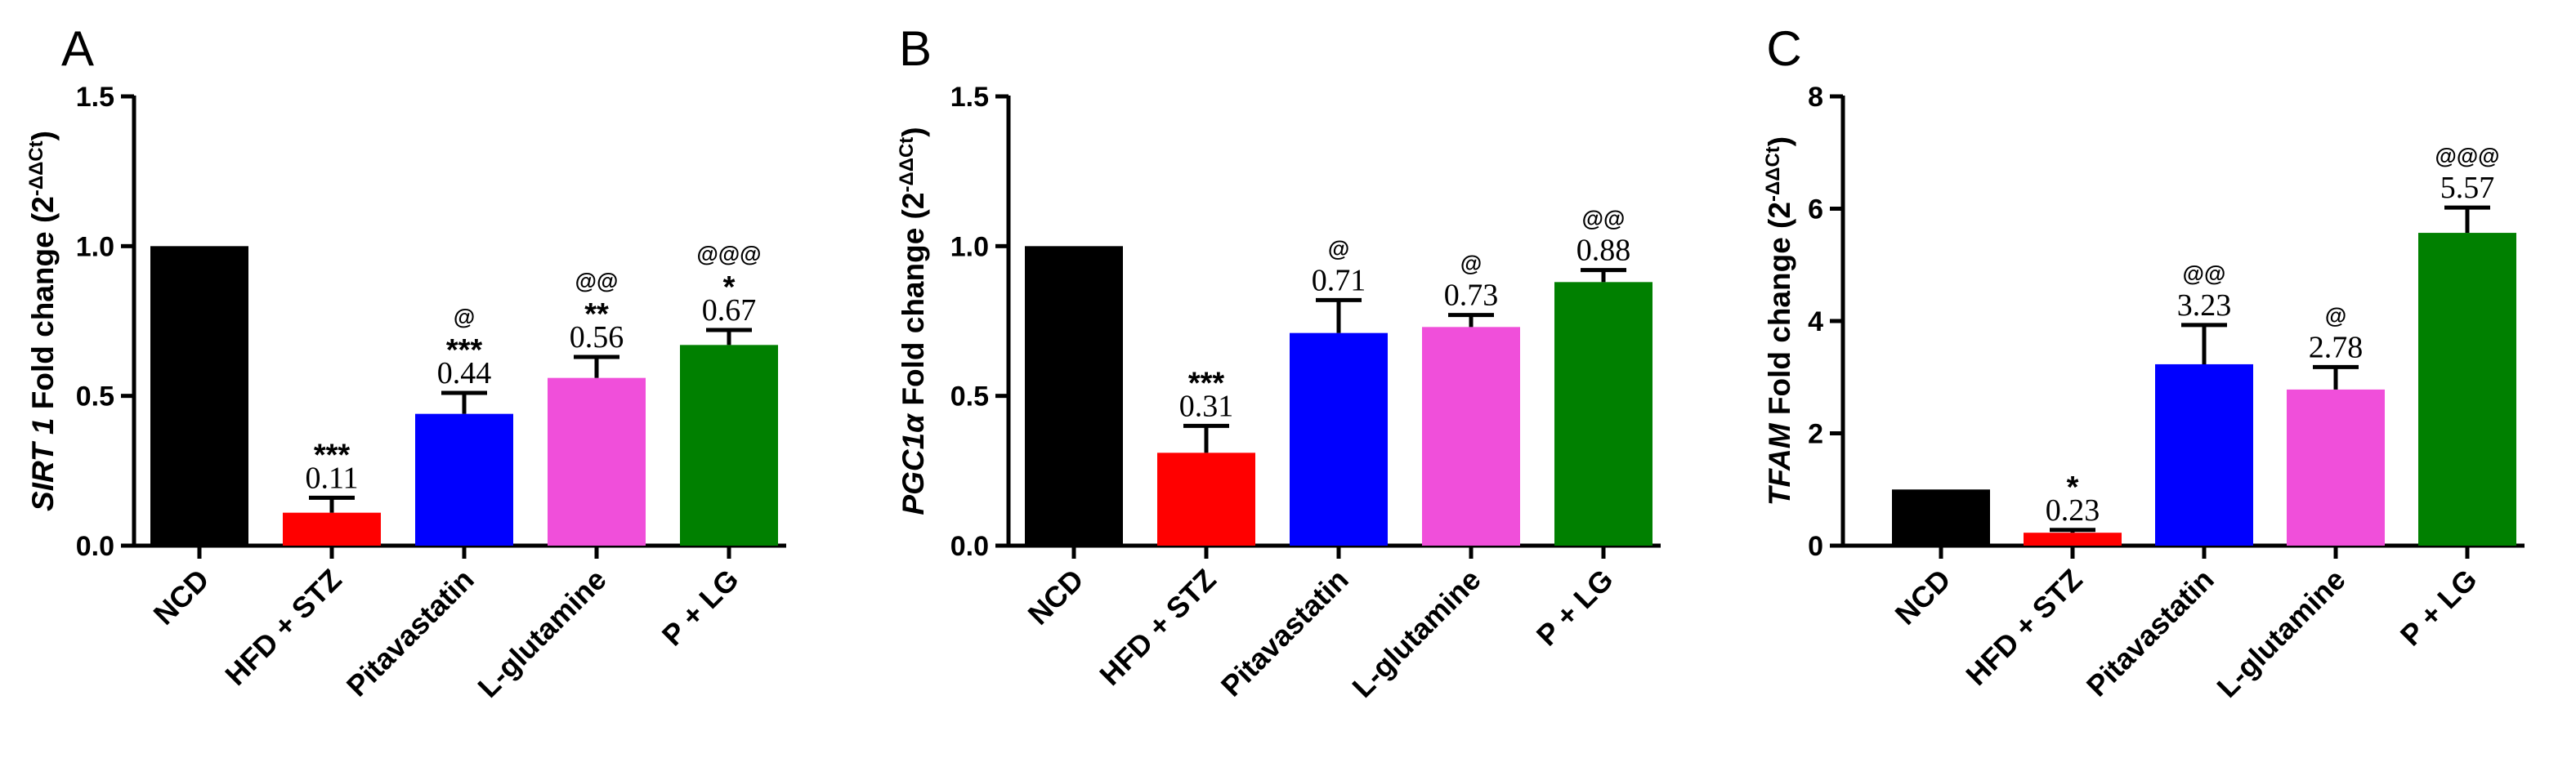 The image size is (2576, 767). Describe the element at coordinates (1339, 280) in the screenshot. I see `value-label: 0.71` at that location.